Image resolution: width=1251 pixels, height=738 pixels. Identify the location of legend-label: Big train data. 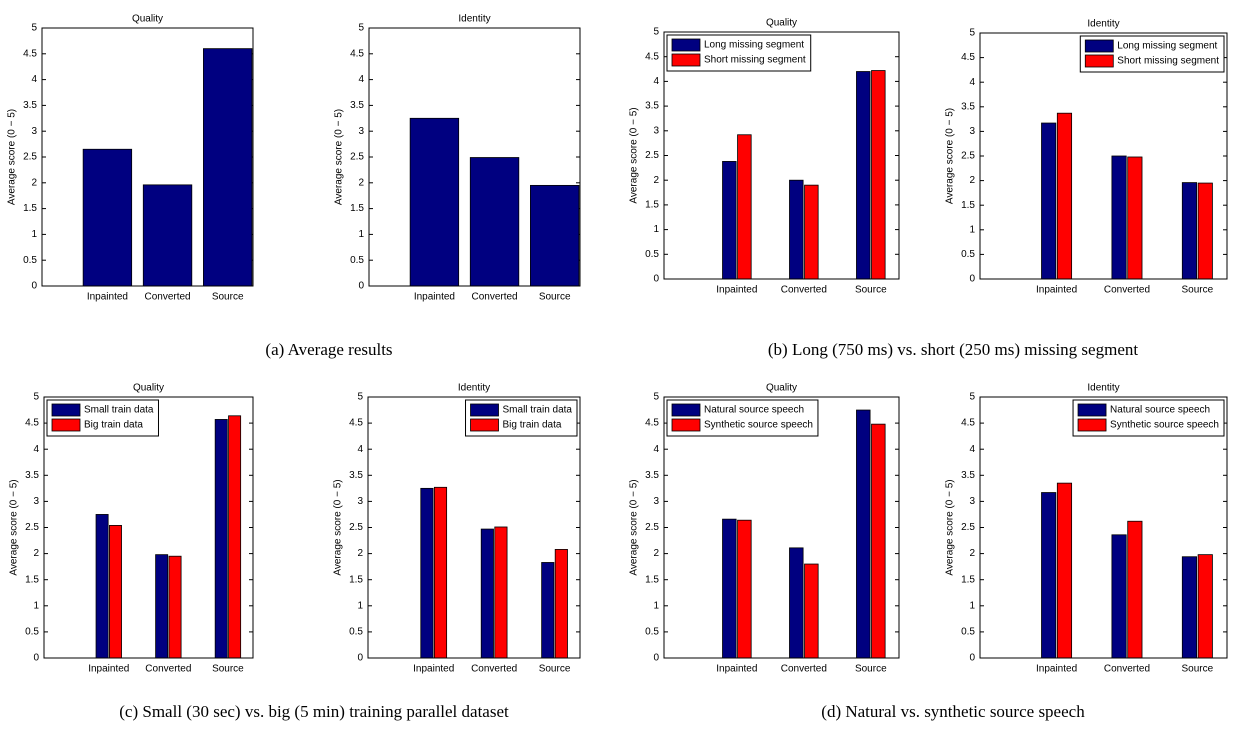
(532, 425).